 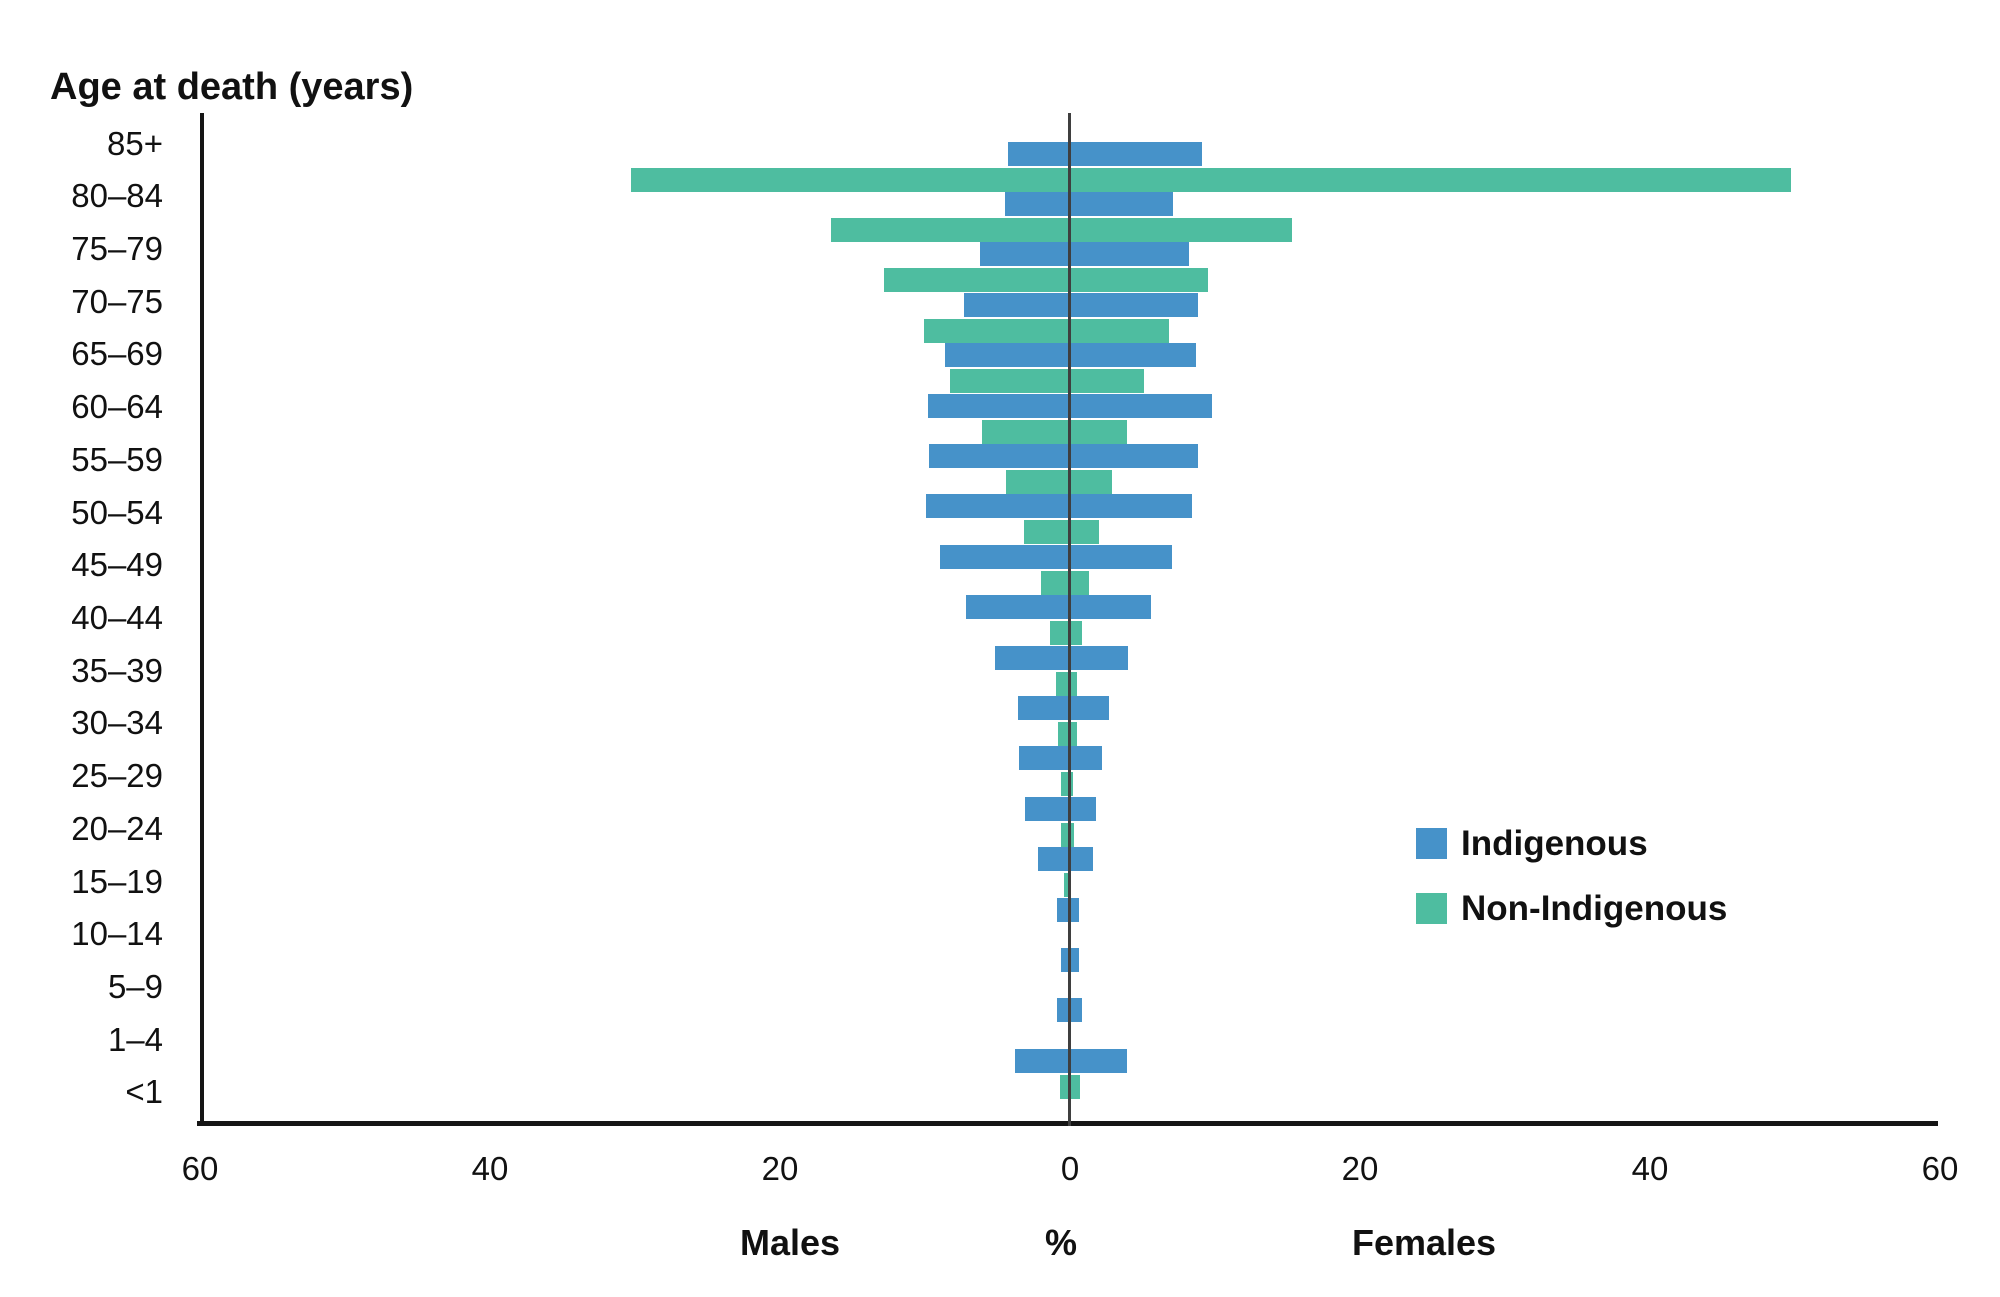 I want to click on bar-indigenous-75–79, so click(x=1084, y=254).